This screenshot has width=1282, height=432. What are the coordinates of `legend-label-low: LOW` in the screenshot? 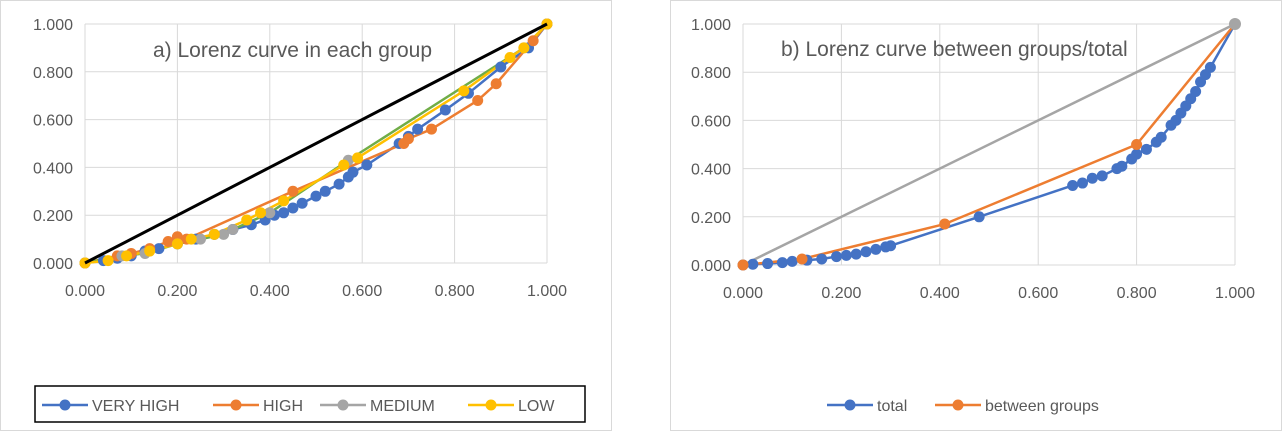 It's located at (536, 406).